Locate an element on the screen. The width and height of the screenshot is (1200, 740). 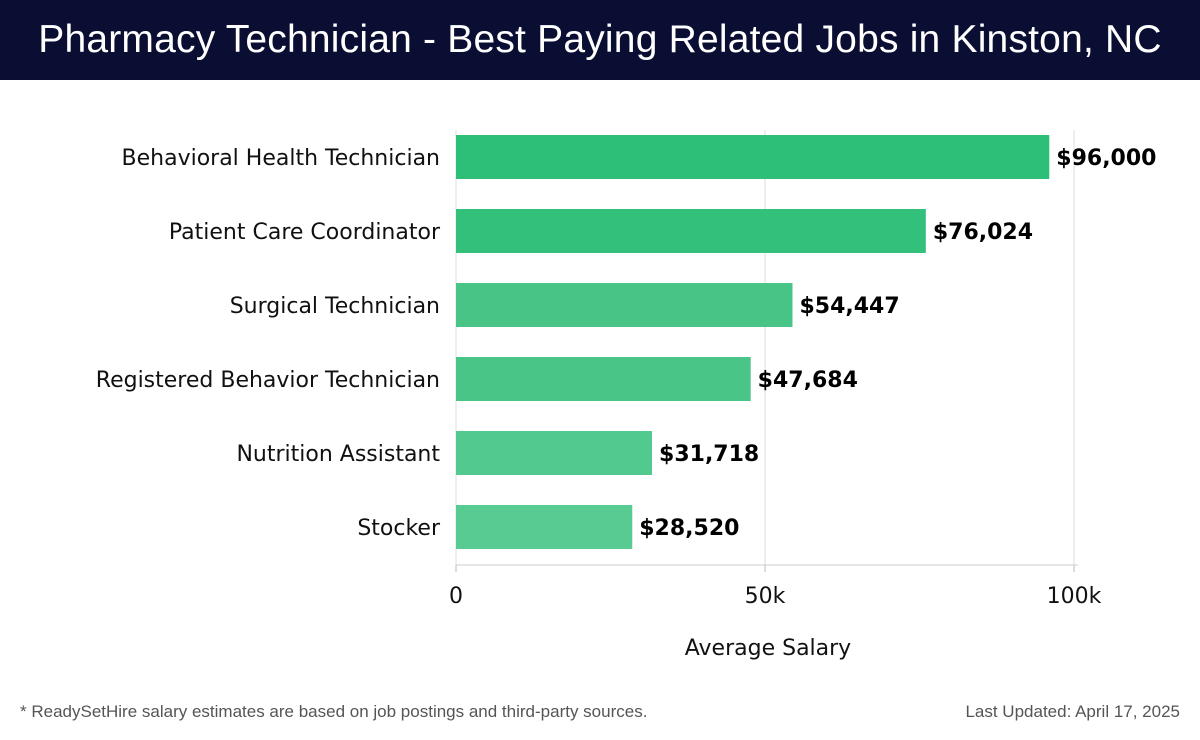
x-axis: 0 50k 100k is located at coordinates (775, 586).